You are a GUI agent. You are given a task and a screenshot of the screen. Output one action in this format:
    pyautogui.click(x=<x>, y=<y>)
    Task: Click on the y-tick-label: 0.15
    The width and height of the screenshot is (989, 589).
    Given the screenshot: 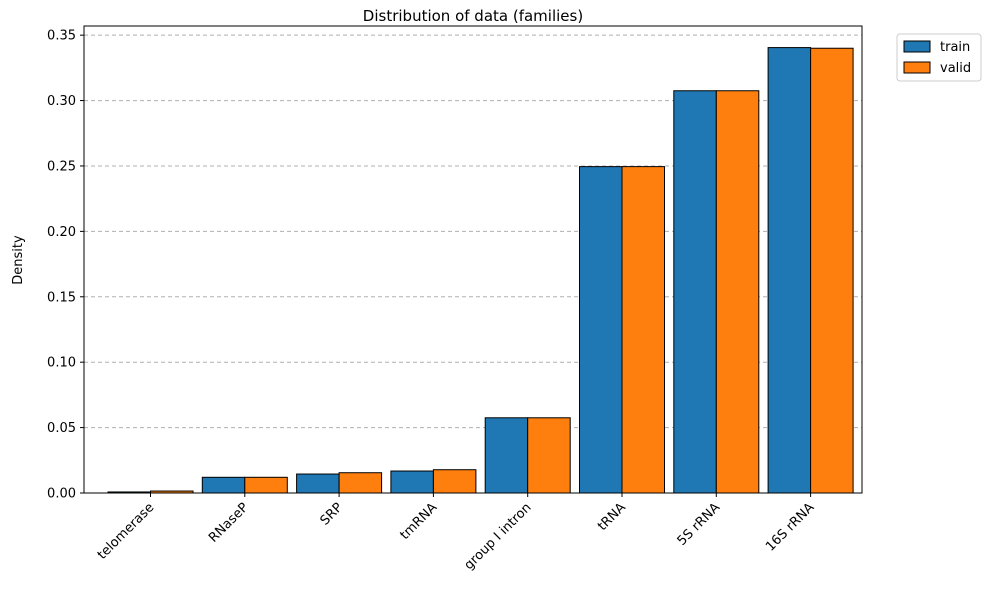 What is the action you would take?
    pyautogui.click(x=61, y=297)
    